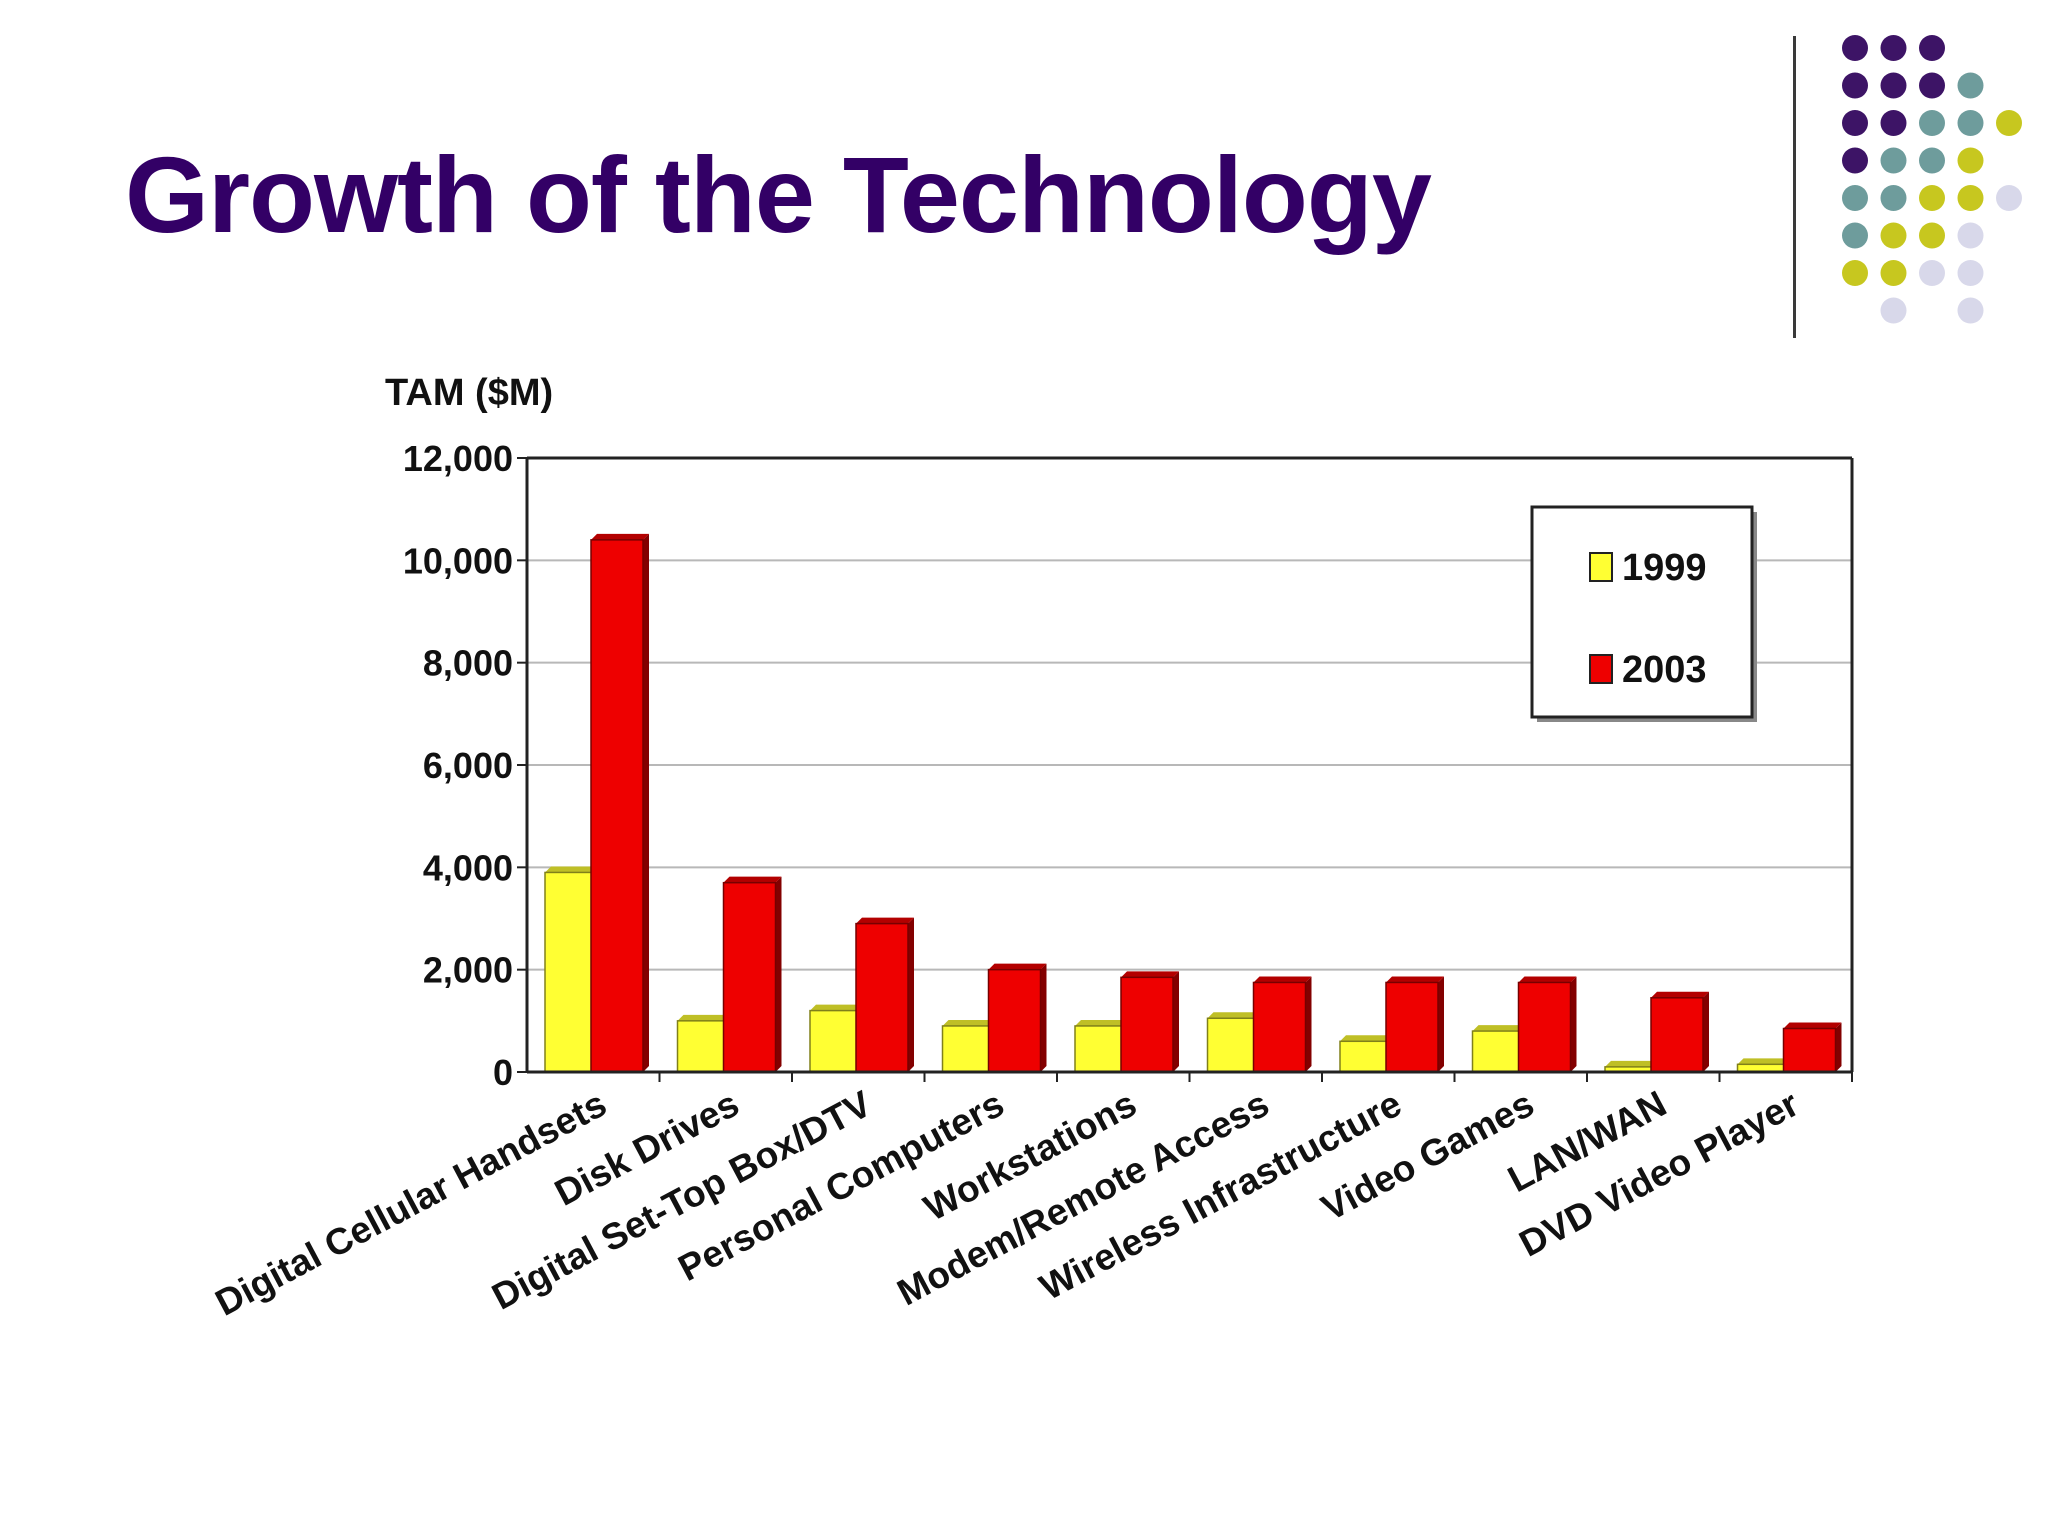 This screenshot has height=1536, width=2048. What do you see at coordinates (1664, 568) in the screenshot?
I see `legend-label-1999: 1999` at bounding box center [1664, 568].